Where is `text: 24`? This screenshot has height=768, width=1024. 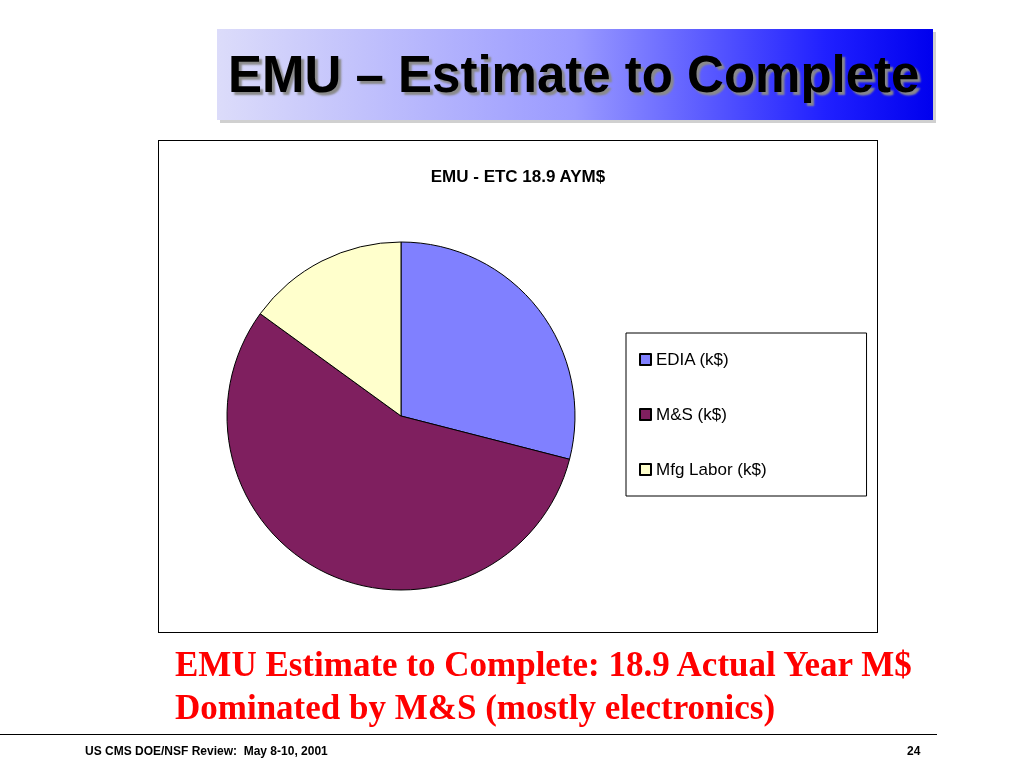
text: 24 is located at coordinates (914, 751).